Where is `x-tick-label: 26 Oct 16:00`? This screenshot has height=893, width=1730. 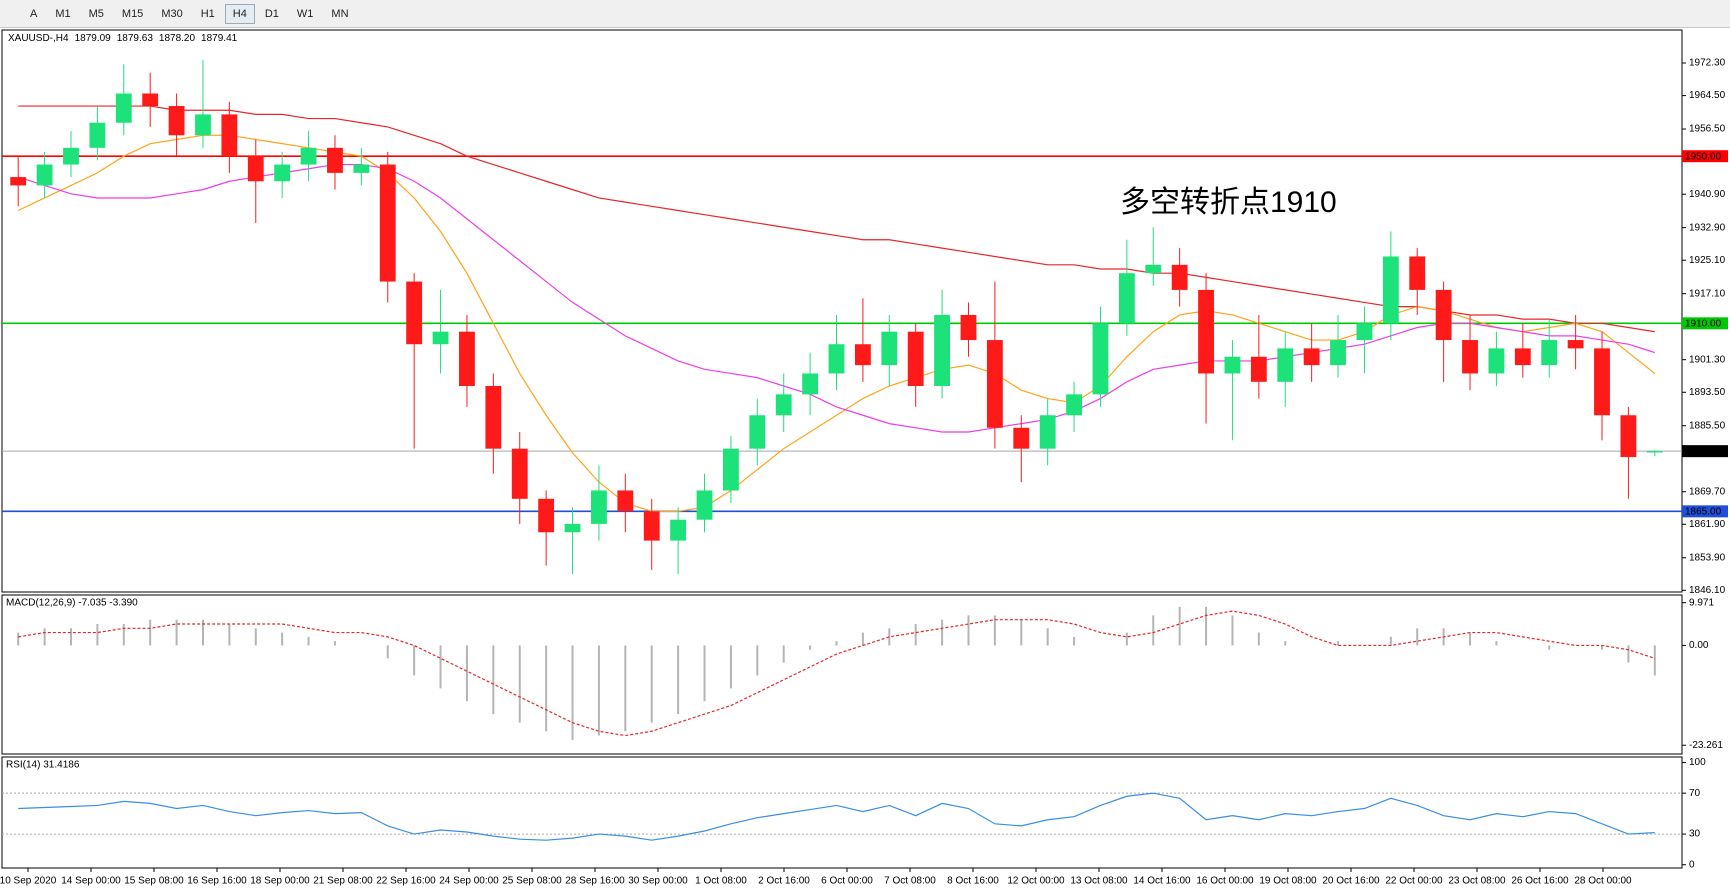
x-tick-label: 26 Oct 16:00 is located at coordinates (1540, 881).